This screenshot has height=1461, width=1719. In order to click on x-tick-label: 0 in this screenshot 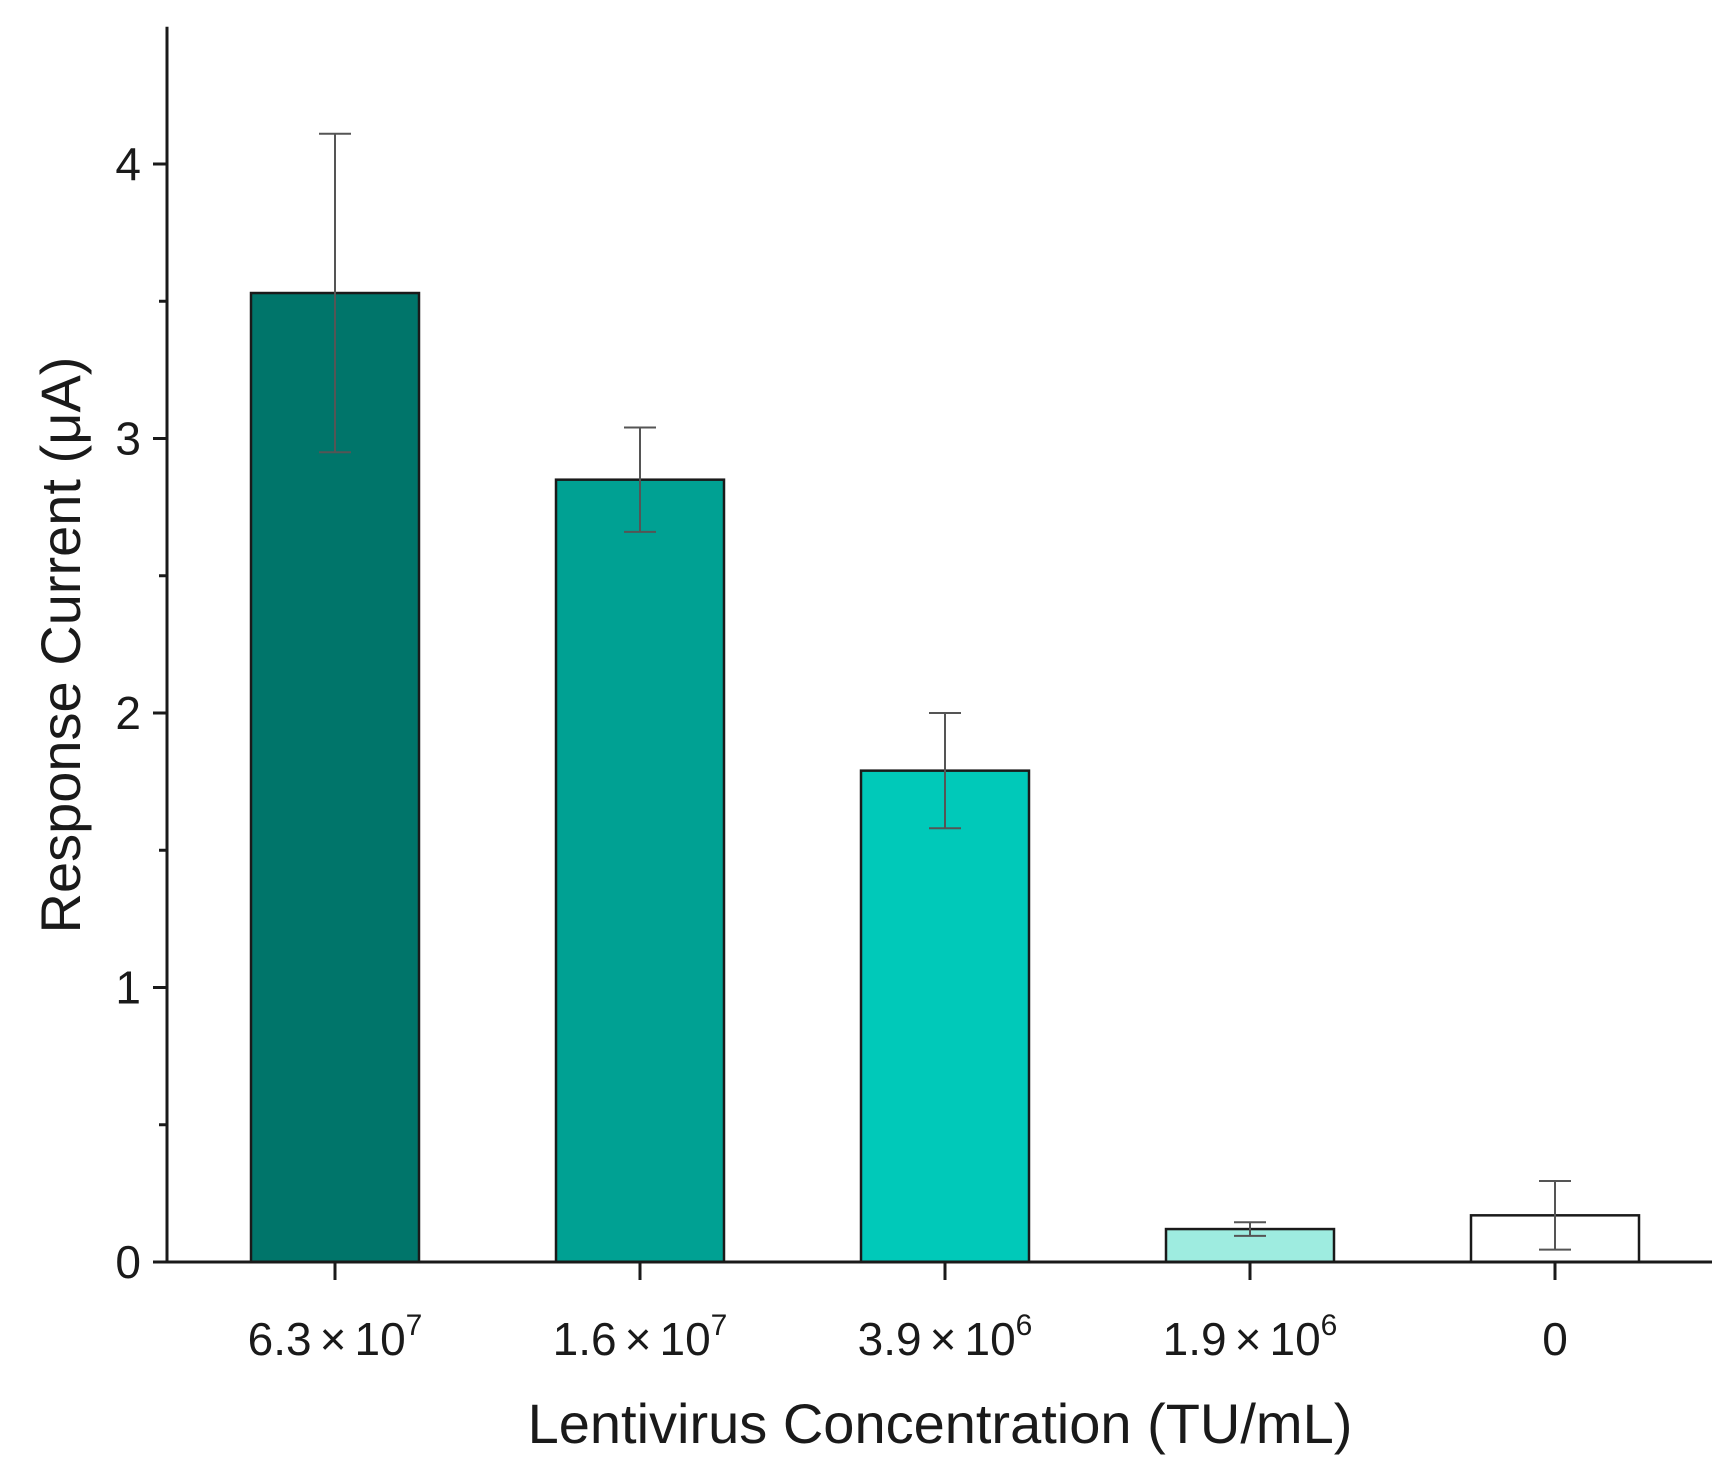, I will do `click(1555, 1339)`.